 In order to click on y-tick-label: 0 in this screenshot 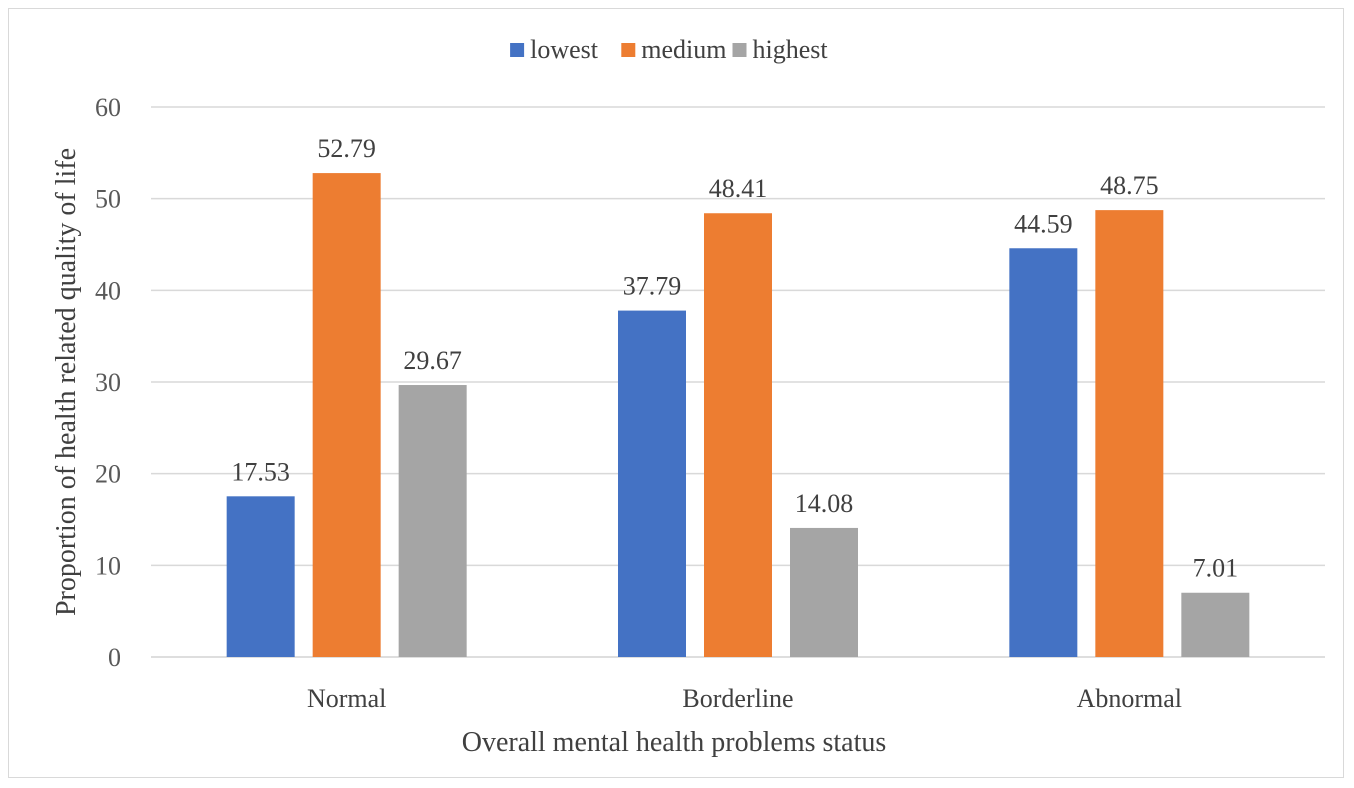, I will do `click(114, 657)`.